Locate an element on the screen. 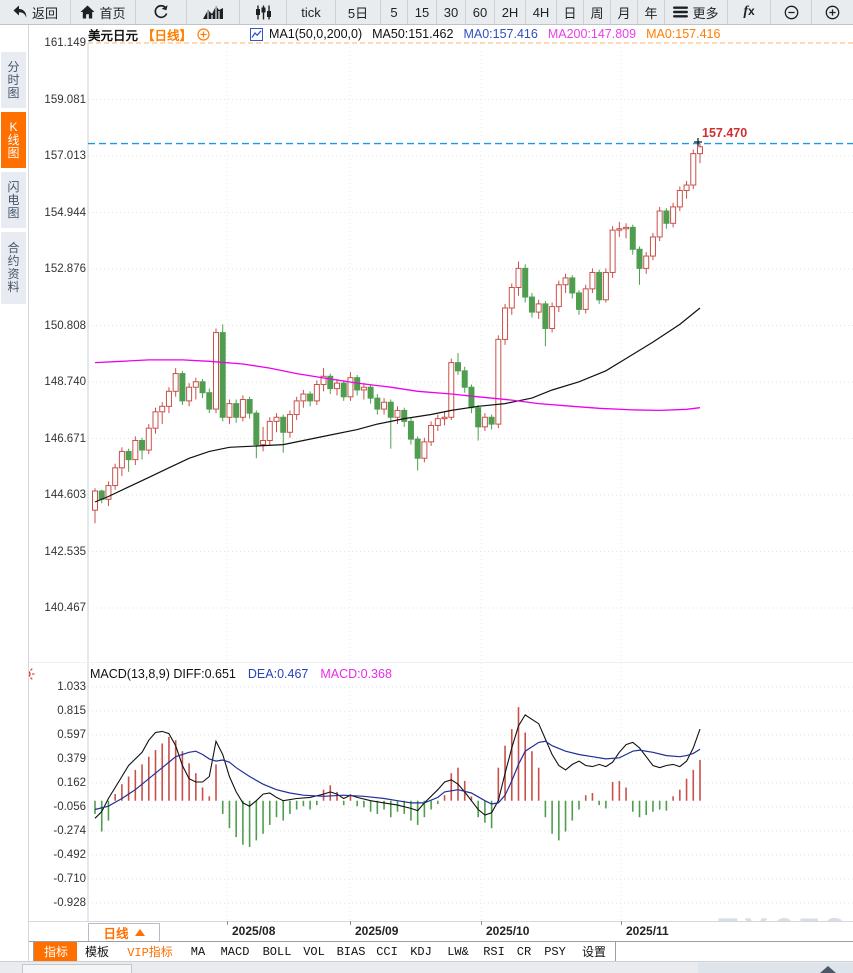 The height and width of the screenshot is (973, 853). tab-VOL: VOL is located at coordinates (314, 951).